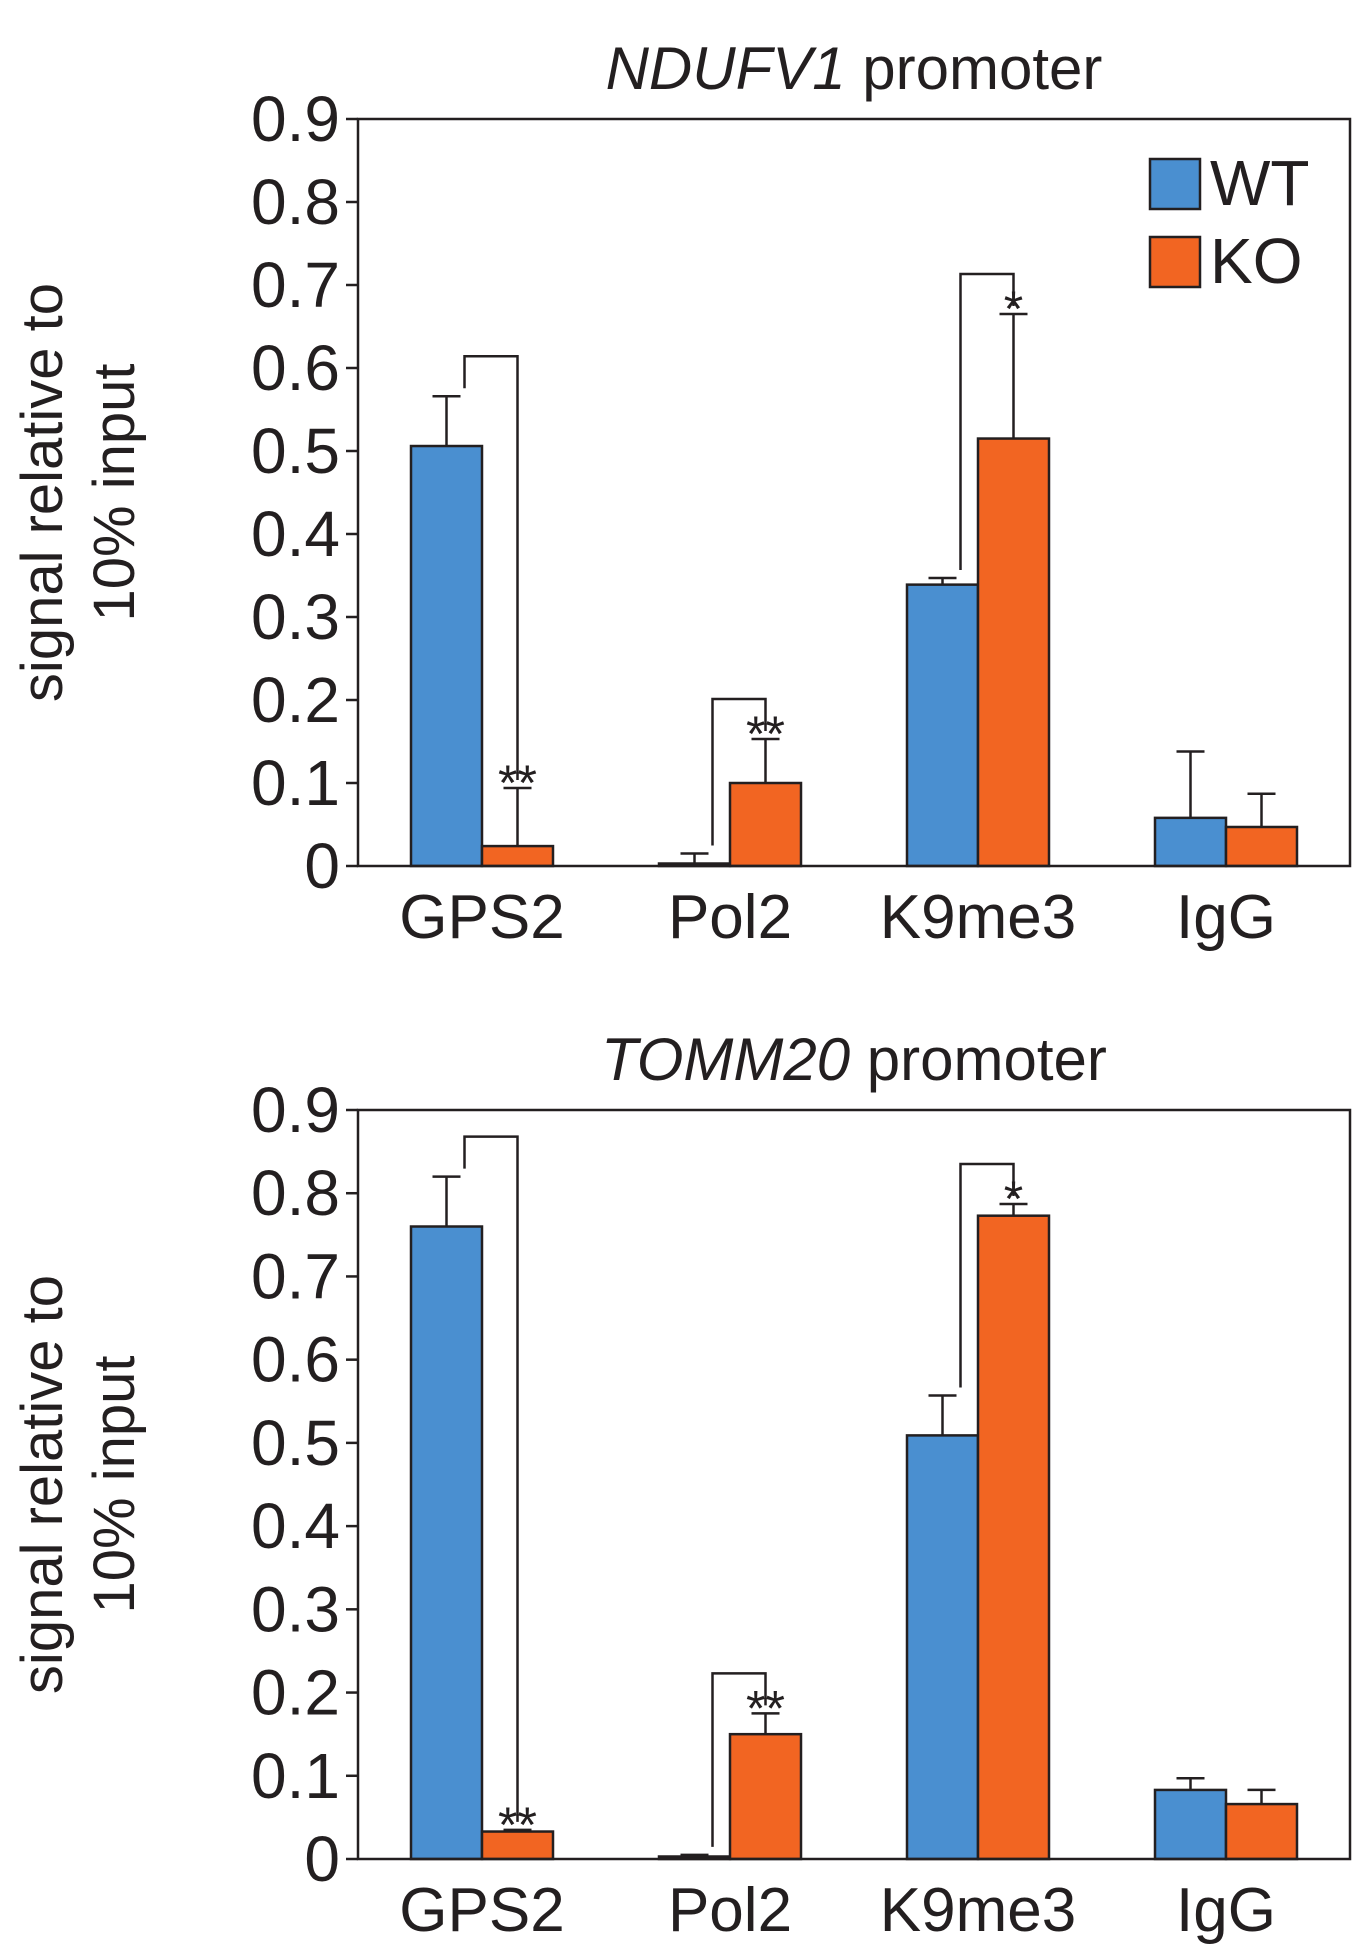 This screenshot has width=1355, height=1958. Describe the element at coordinates (725, 1059) in the screenshot. I see `title-part: TOMM20` at that location.